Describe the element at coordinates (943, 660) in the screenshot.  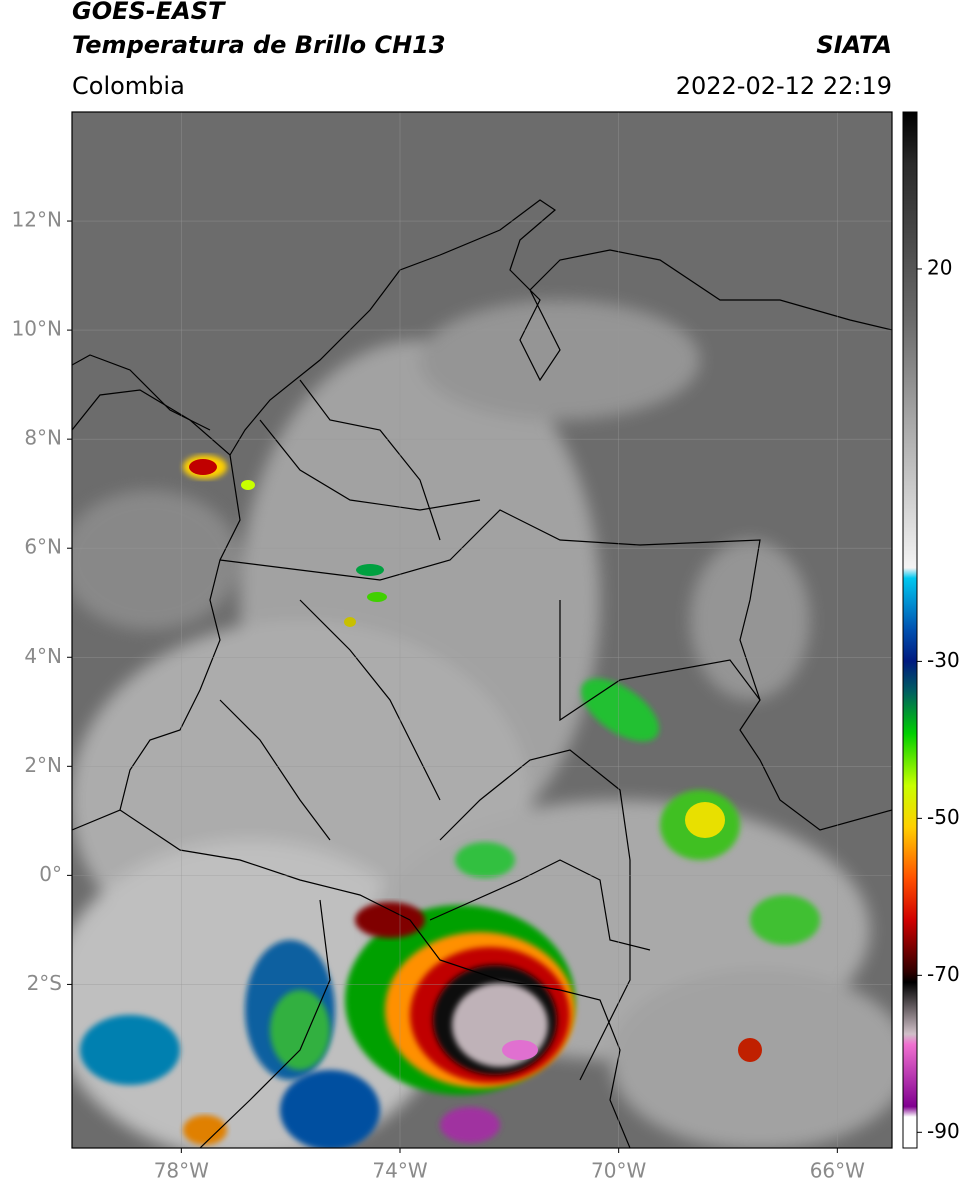
I see `colorbar-tick-label: -30` at that location.